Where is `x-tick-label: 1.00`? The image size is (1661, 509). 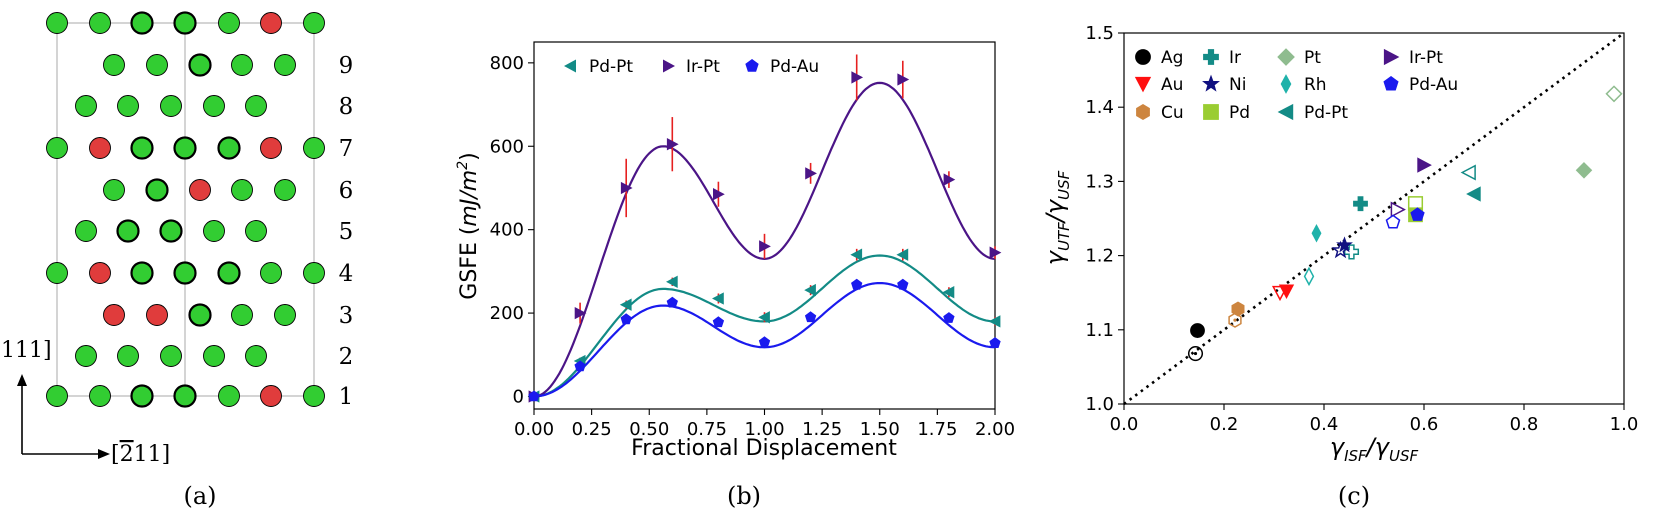 x-tick-label: 1.00 is located at coordinates (764, 429).